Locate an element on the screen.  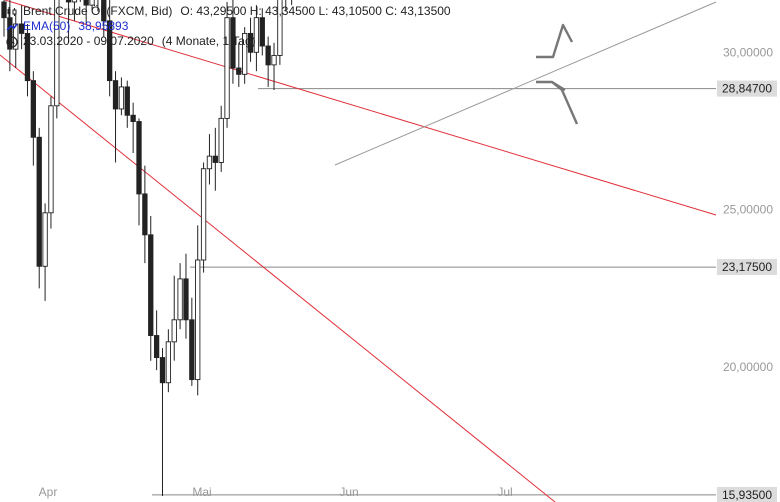
ema-label: EMA(50) is located at coordinates (47, 26).